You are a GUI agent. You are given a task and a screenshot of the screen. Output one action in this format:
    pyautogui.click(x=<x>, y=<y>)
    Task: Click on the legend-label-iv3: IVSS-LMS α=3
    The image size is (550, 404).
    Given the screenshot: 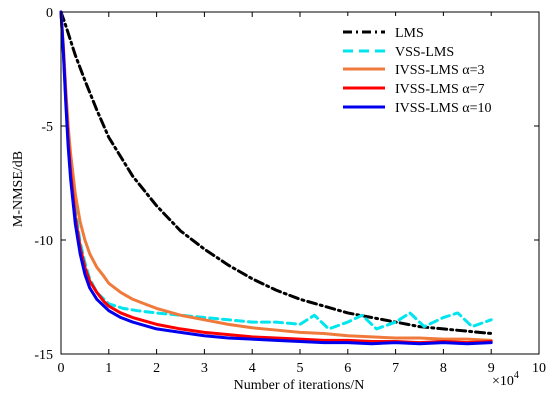 What is the action you would take?
    pyautogui.click(x=440, y=70)
    